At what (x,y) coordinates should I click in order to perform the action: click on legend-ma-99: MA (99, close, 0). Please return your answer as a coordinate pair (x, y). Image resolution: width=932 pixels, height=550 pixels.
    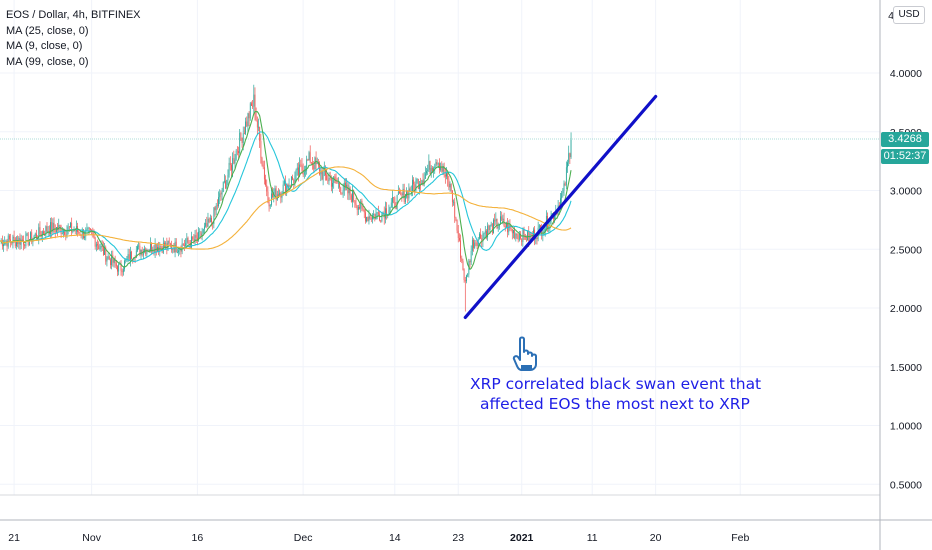
    Looking at the image, I should click on (47, 61).